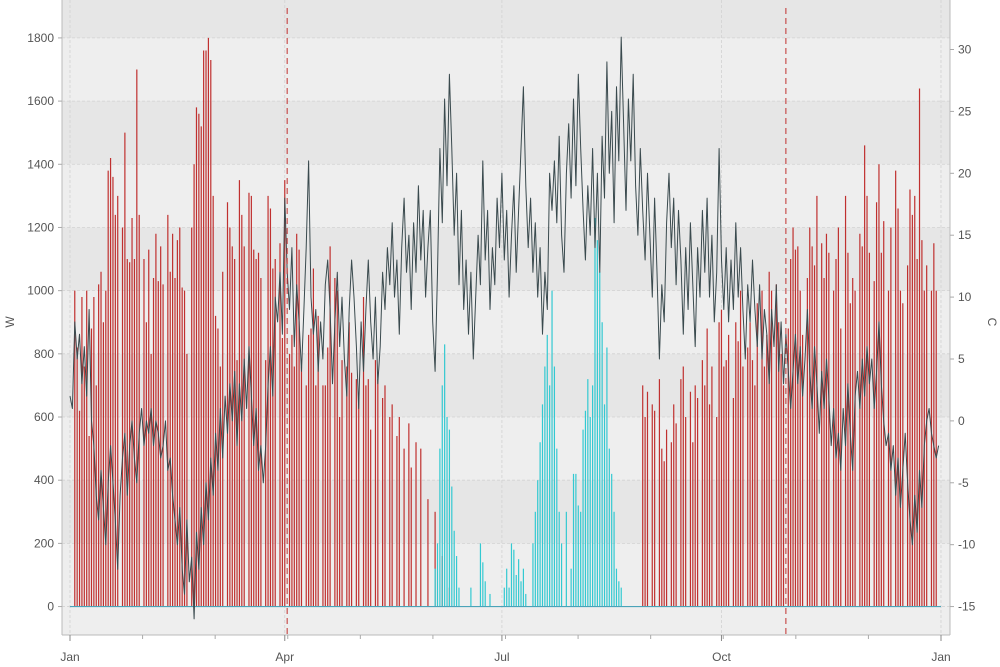 This screenshot has width=1000, height=667. What do you see at coordinates (501, 657) in the screenshot?
I see `x-tick-label: Jul` at bounding box center [501, 657].